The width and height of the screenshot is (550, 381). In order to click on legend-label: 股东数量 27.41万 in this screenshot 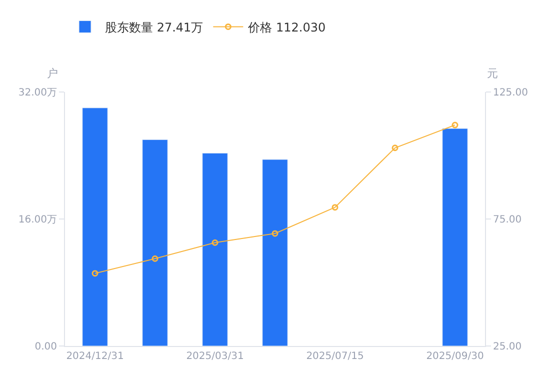, I will do `click(154, 27)`.